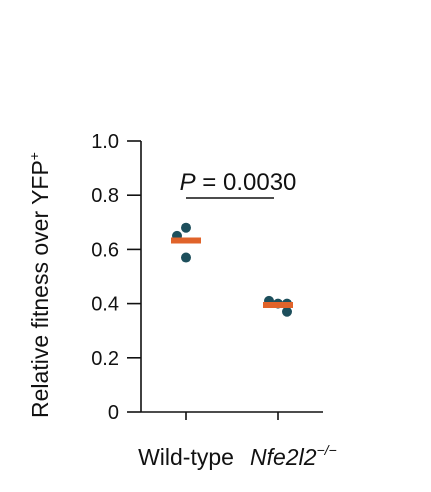  What do you see at coordinates (116, 277) in the screenshot?
I see `y-ticks: 0 0.2 0.4 0.6 0.8 1.0` at bounding box center [116, 277].